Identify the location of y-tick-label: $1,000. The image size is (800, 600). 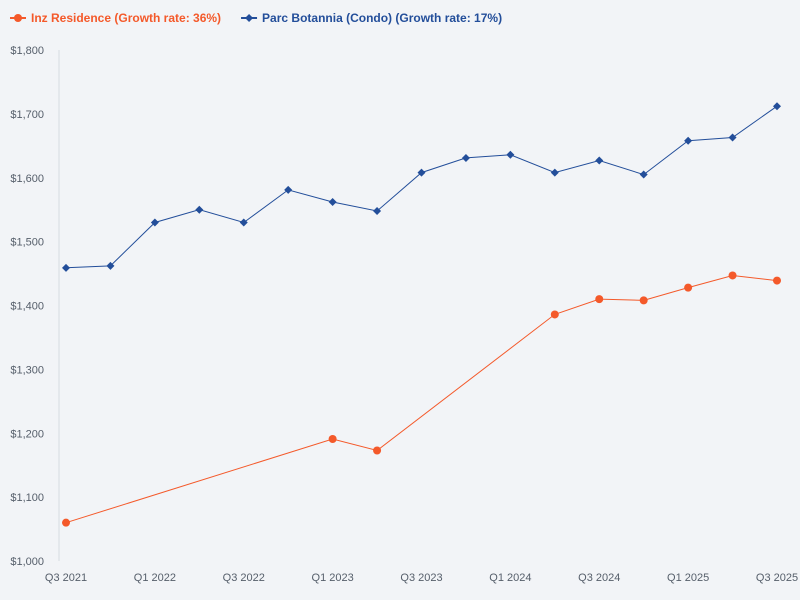
(27, 562).